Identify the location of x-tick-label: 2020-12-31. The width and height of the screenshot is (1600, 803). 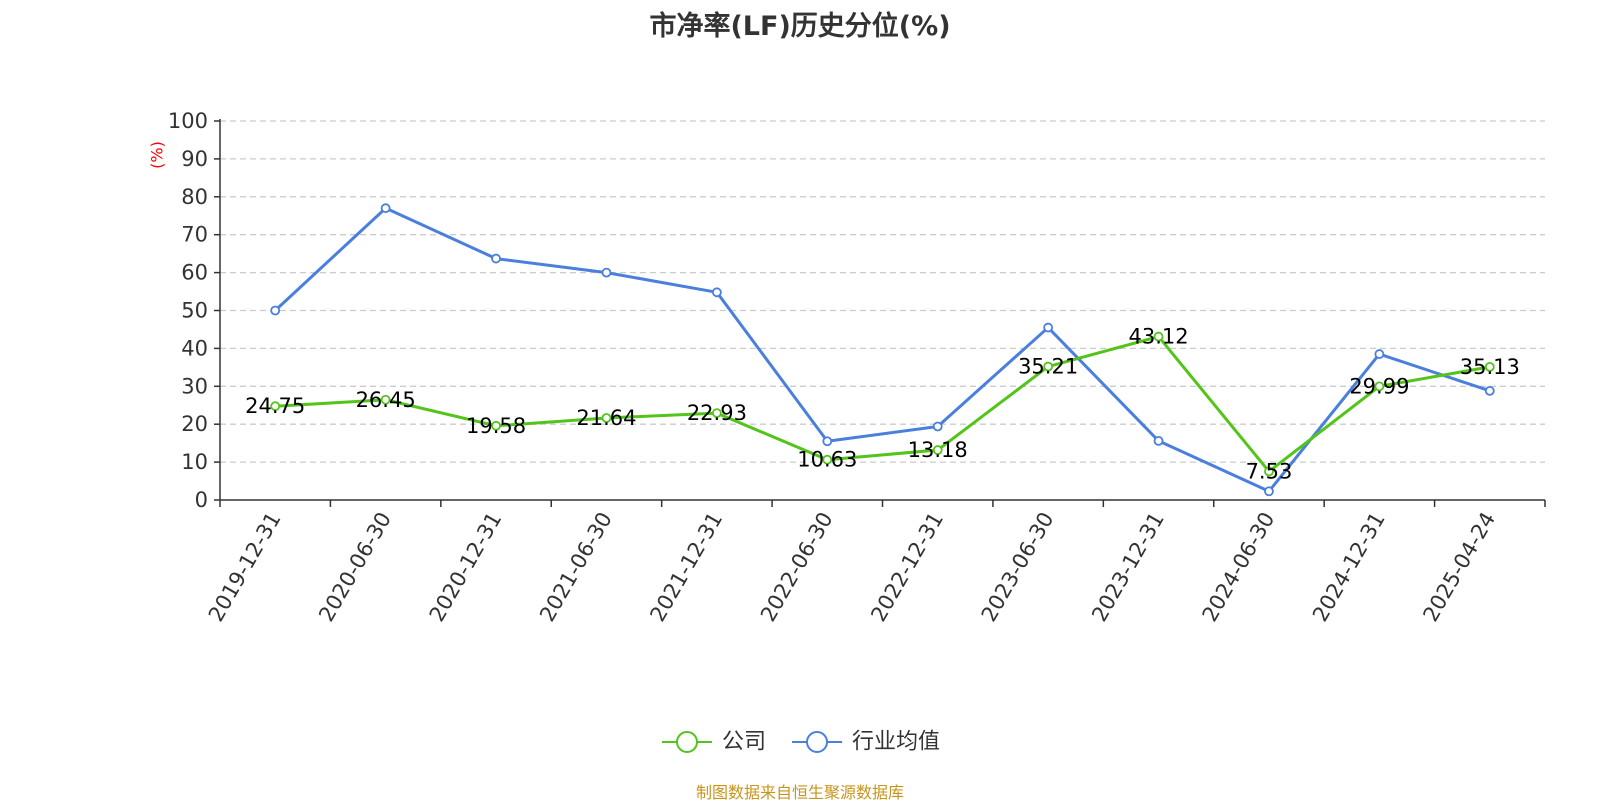
(466, 567).